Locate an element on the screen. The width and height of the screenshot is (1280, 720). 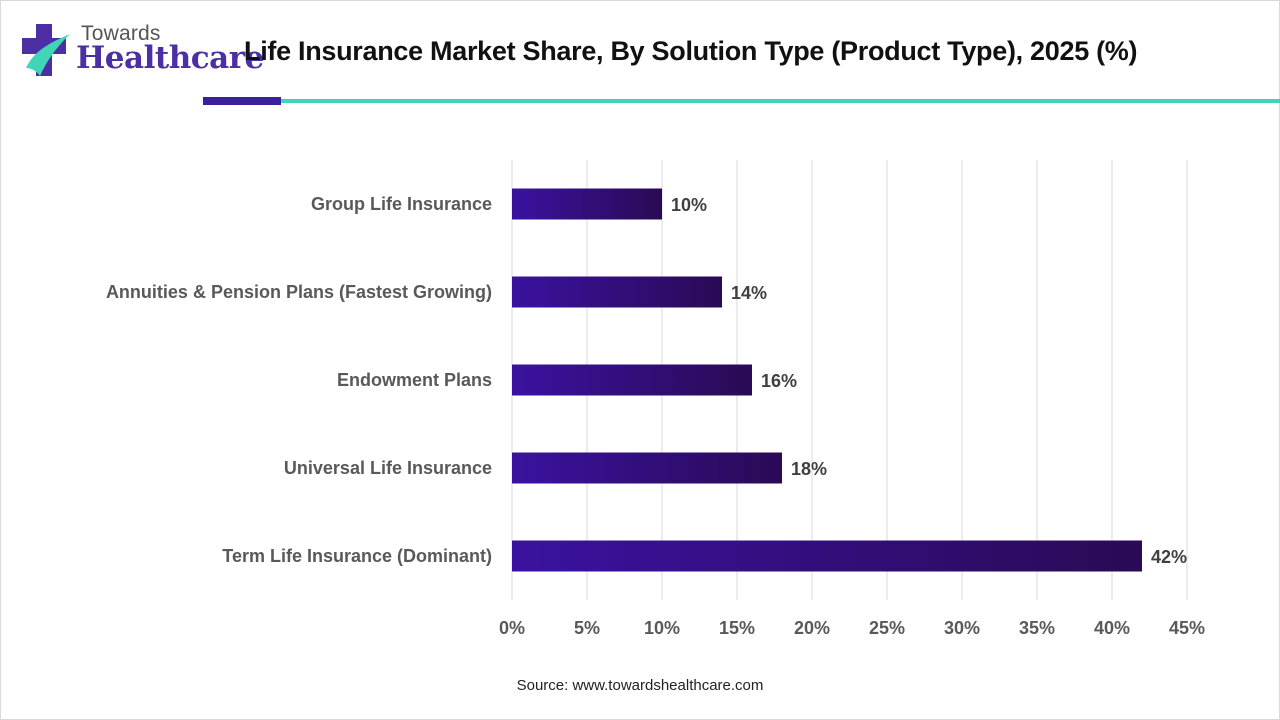
category-label: Endowment Plans is located at coordinates (414, 380).